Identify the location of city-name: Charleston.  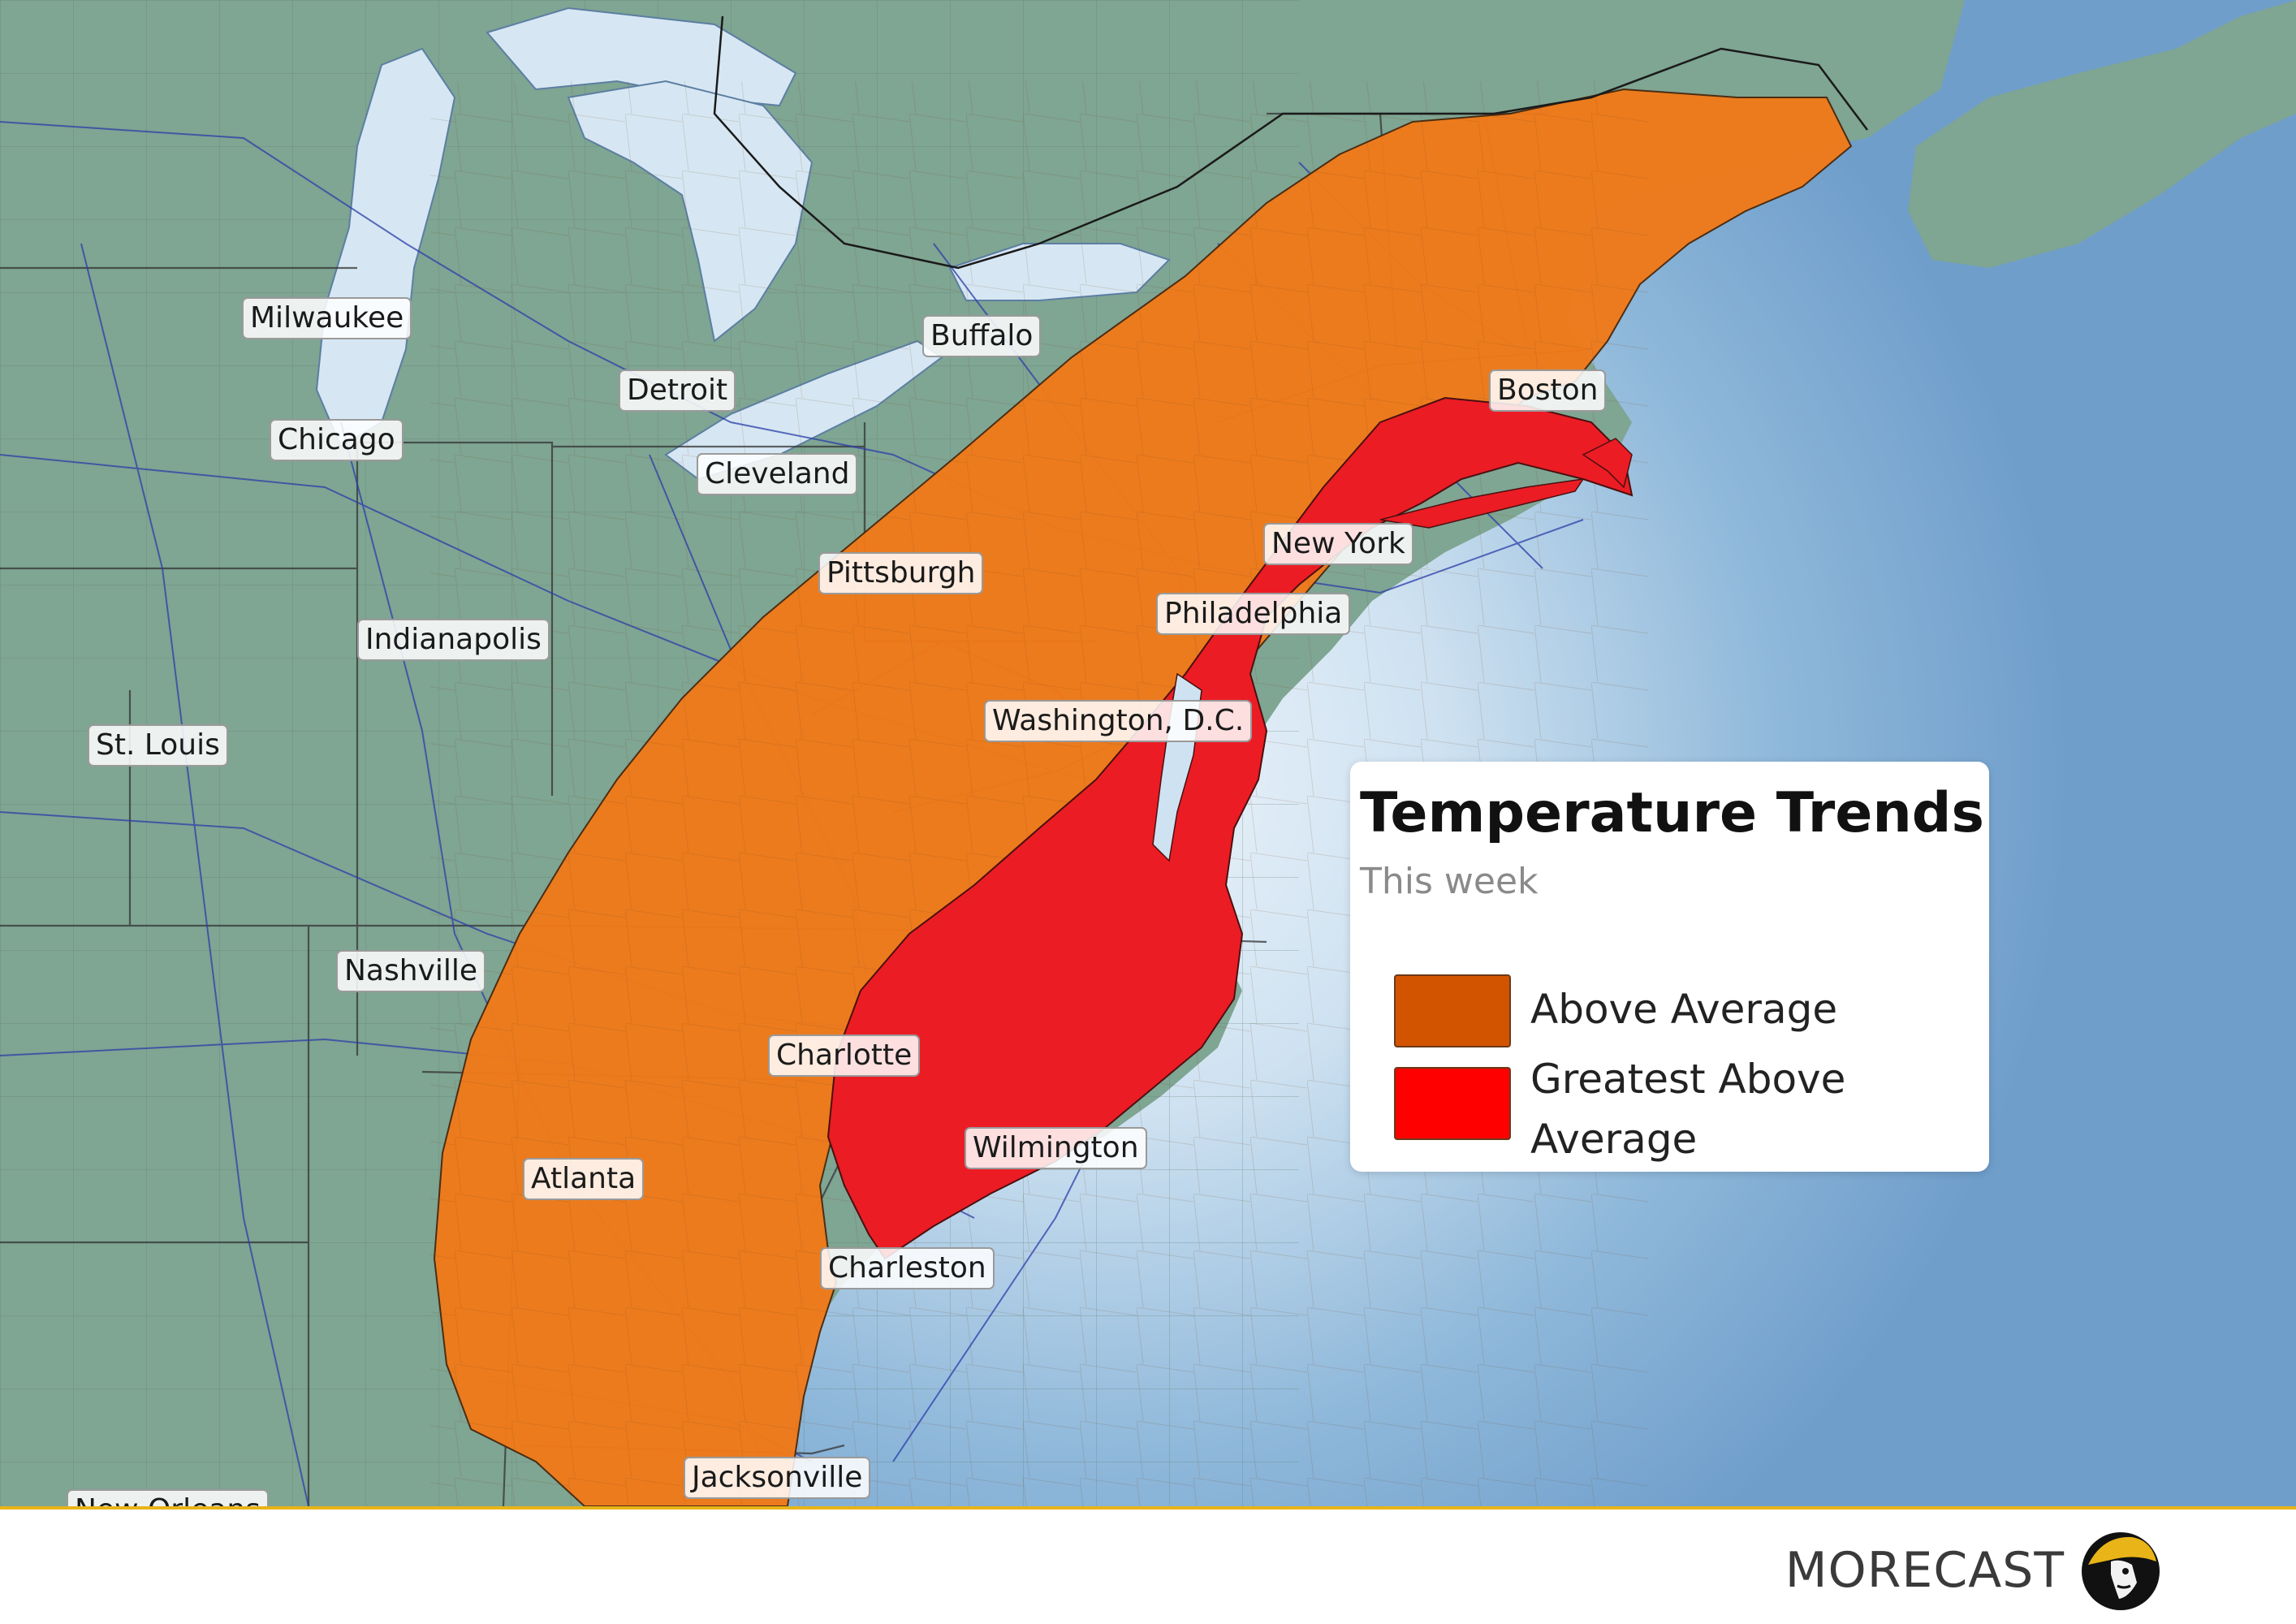
(907, 1268).